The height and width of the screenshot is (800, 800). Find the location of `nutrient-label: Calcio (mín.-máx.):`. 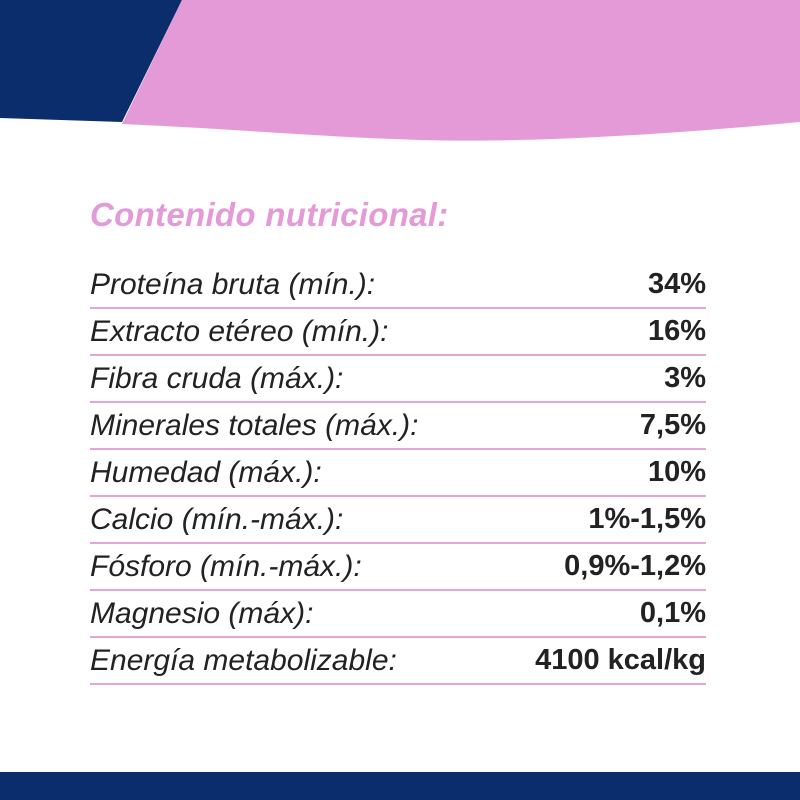

nutrient-label: Calcio (mín.-máx.): is located at coordinates (217, 519).